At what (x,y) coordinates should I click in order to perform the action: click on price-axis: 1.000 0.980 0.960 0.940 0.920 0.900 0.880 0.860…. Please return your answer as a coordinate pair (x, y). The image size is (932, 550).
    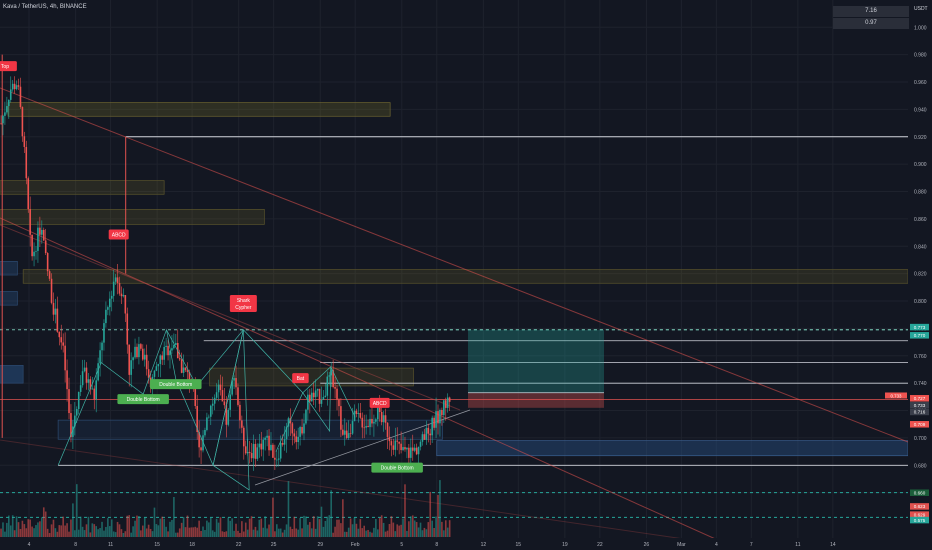
    Looking at the image, I should click on (920, 275).